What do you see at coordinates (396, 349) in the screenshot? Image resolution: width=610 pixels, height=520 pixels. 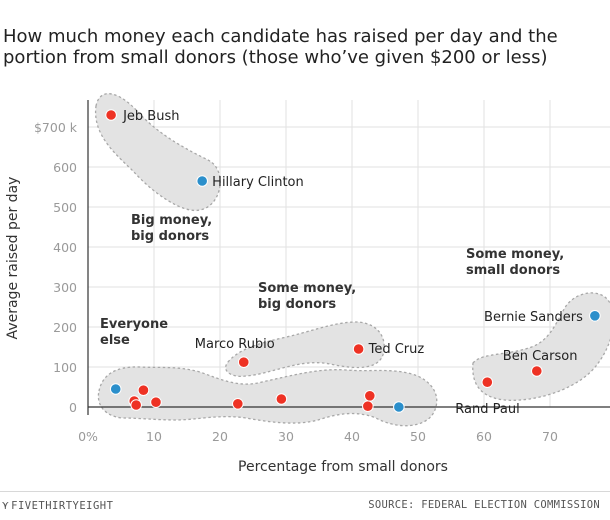 I see `point-label: Ted Cruz` at bounding box center [396, 349].